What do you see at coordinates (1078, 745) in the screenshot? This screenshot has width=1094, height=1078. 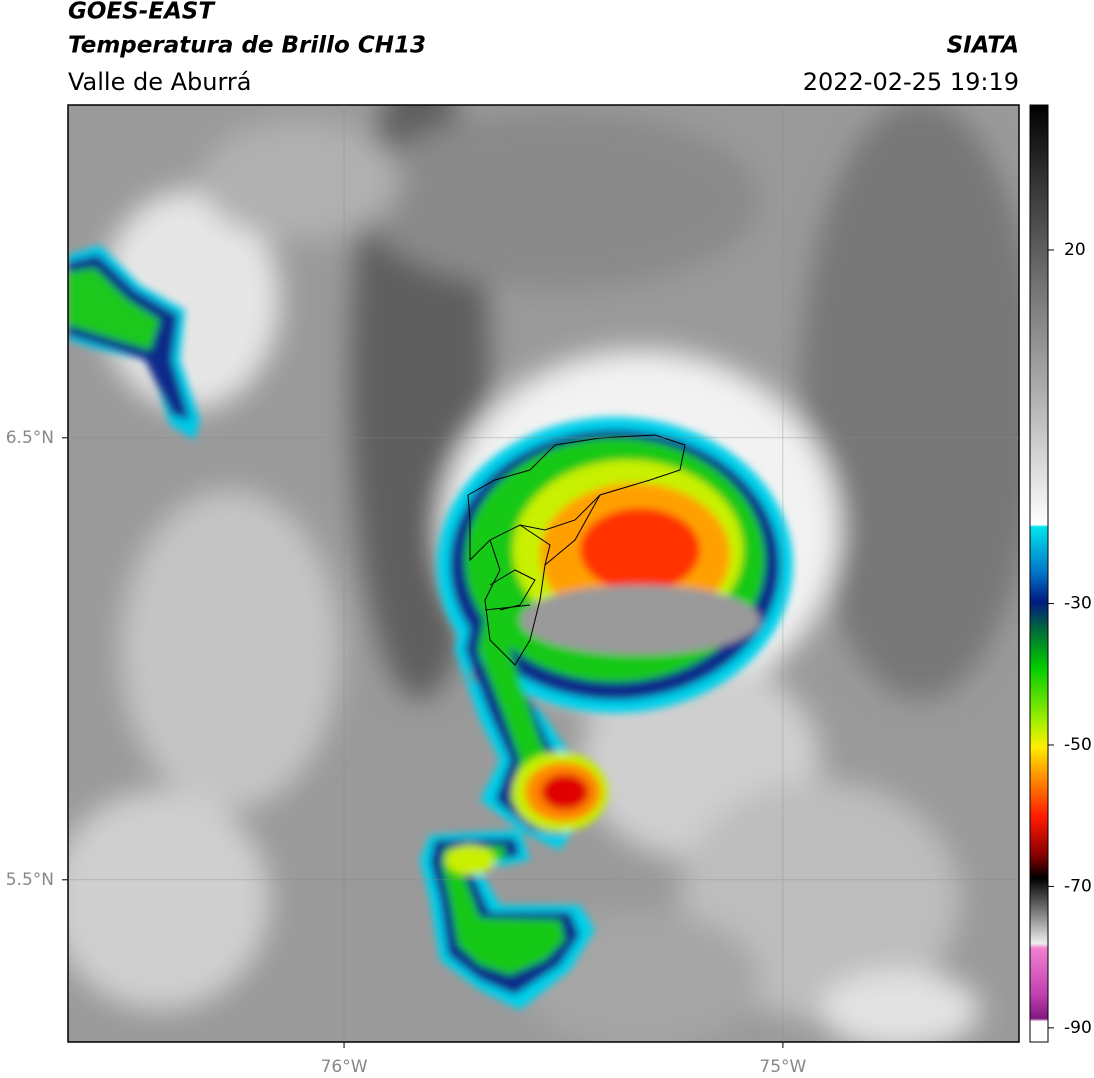 I see `colorbar-tick-label: -50` at bounding box center [1078, 745].